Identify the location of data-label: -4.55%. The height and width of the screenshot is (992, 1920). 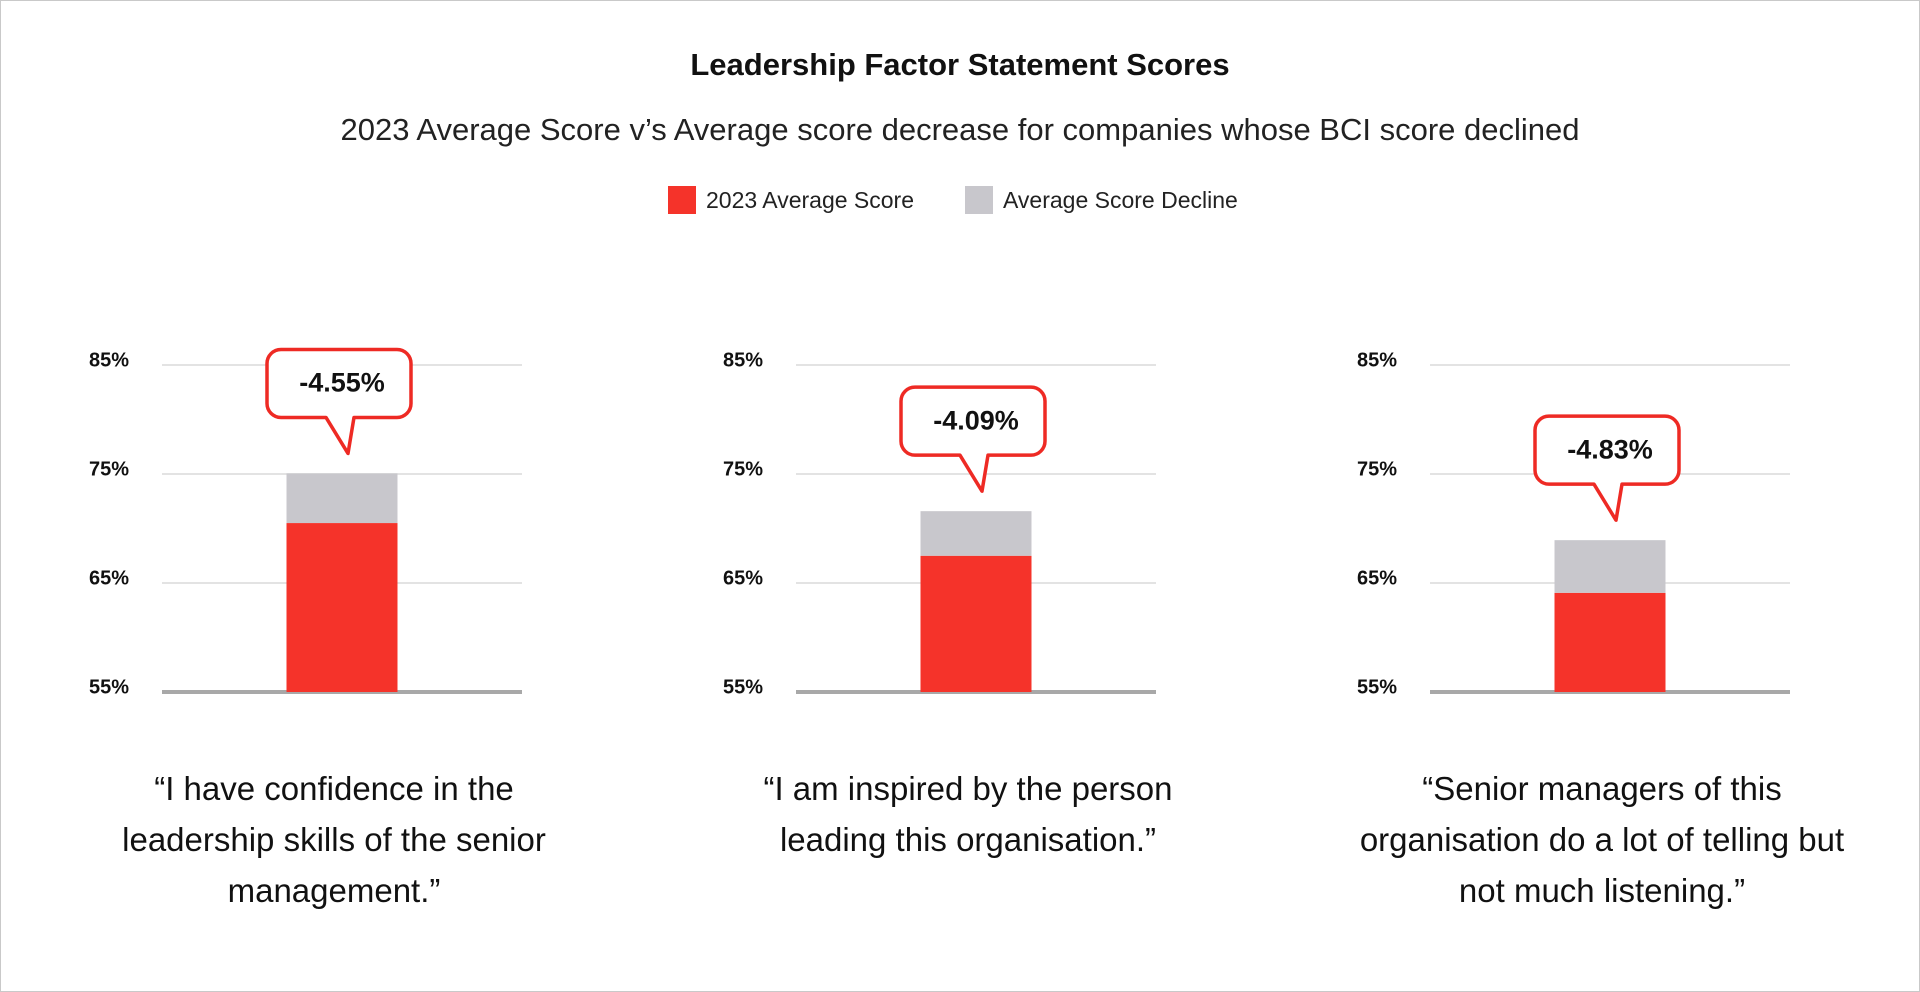
(342, 383).